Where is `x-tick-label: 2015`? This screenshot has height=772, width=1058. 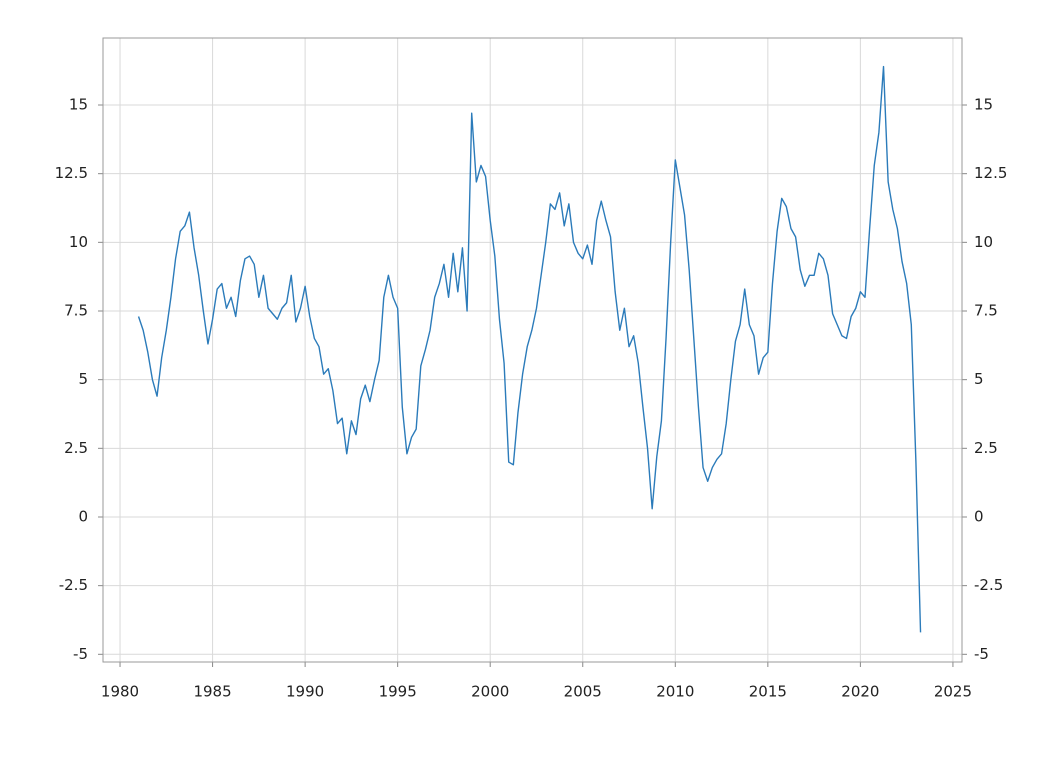
x-tick-label: 2015 is located at coordinates (768, 692).